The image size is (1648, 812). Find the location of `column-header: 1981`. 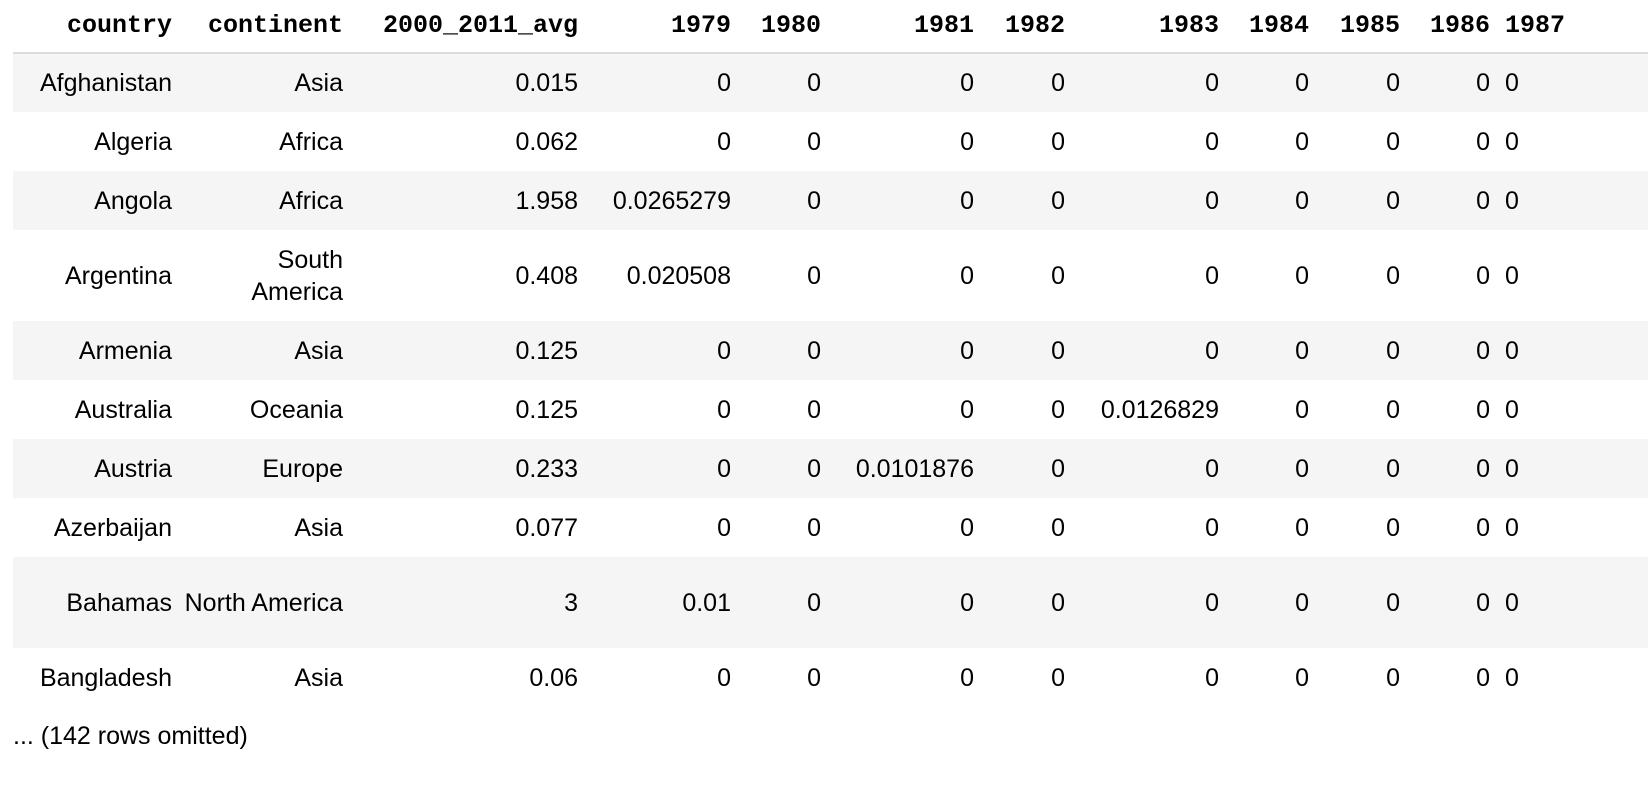

column-header: 1981 is located at coordinates (906, 27).